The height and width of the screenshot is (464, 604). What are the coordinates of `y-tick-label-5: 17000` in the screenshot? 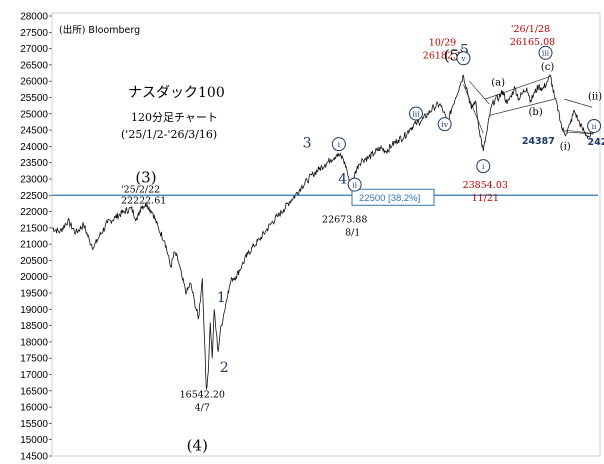 It's located at (34, 375).